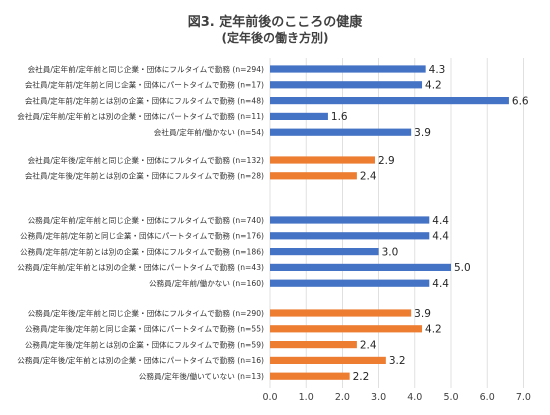  I want to click on data-label: 6.6, so click(520, 101).